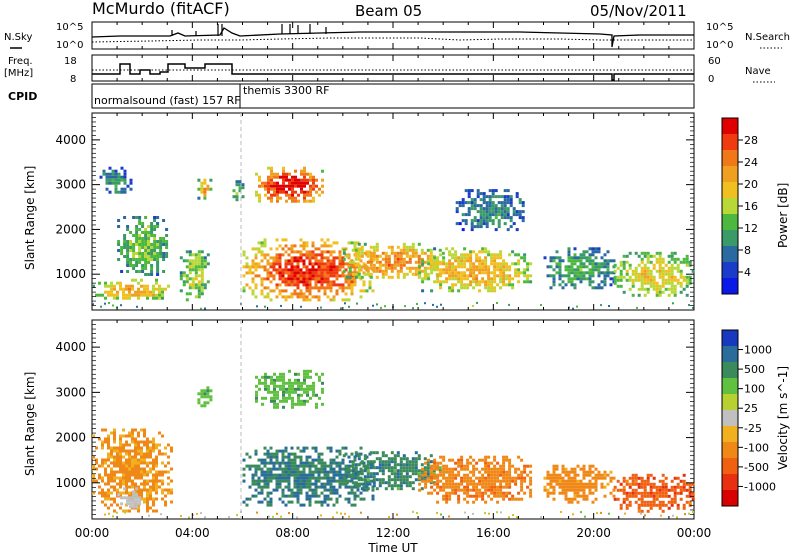 Image resolution: width=800 pixels, height=554 pixels. What do you see at coordinates (593, 533) in the screenshot?
I see `x-tick-label: 20:00` at bounding box center [593, 533].